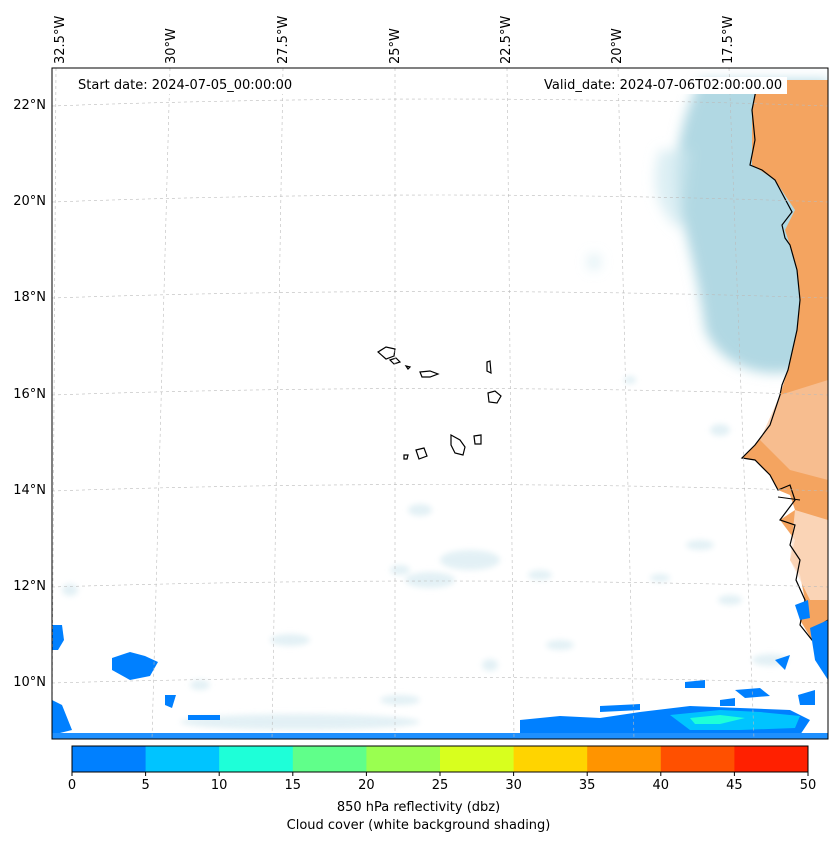 This screenshot has height=843, width=837. Describe the element at coordinates (171, 46) in the screenshot. I see `lon-label-30w: 30°W` at that location.